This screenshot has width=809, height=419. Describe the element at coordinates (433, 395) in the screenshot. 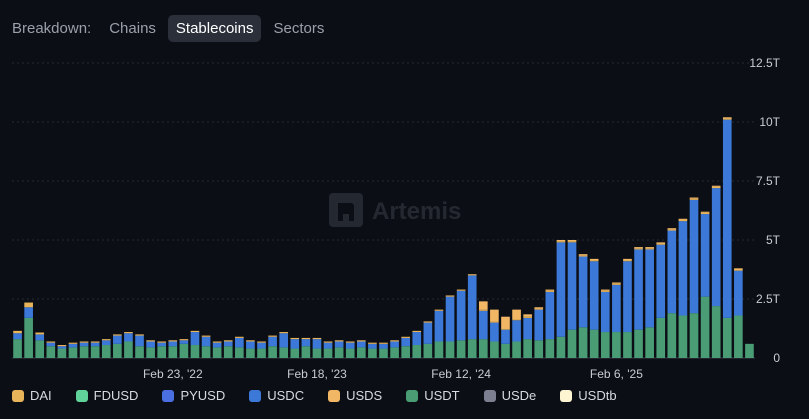

I see `legend-item-usdt: USDT` at that location.